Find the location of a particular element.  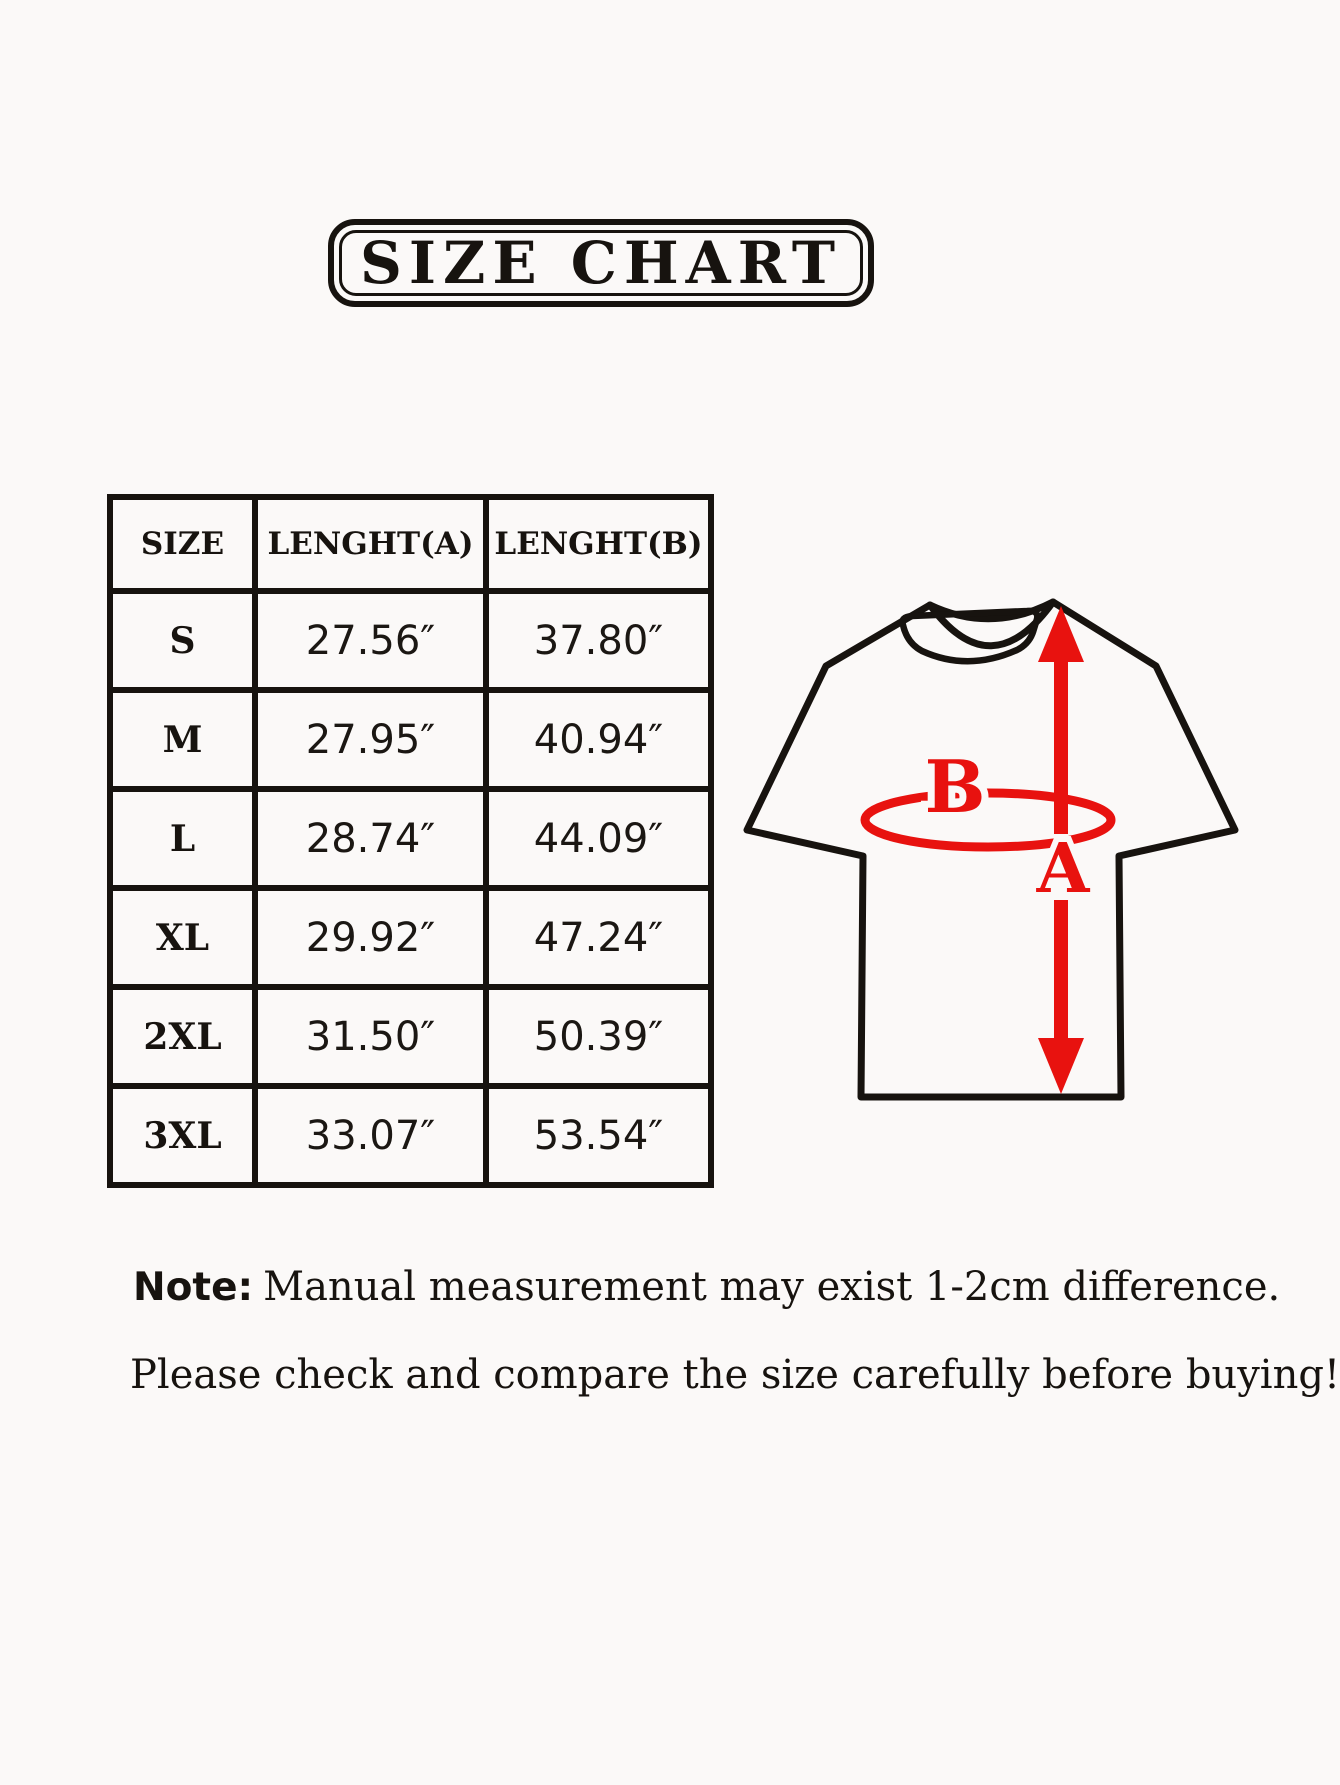

size-chart-title-inner-border: SIZE CHART is located at coordinates (601, 263).